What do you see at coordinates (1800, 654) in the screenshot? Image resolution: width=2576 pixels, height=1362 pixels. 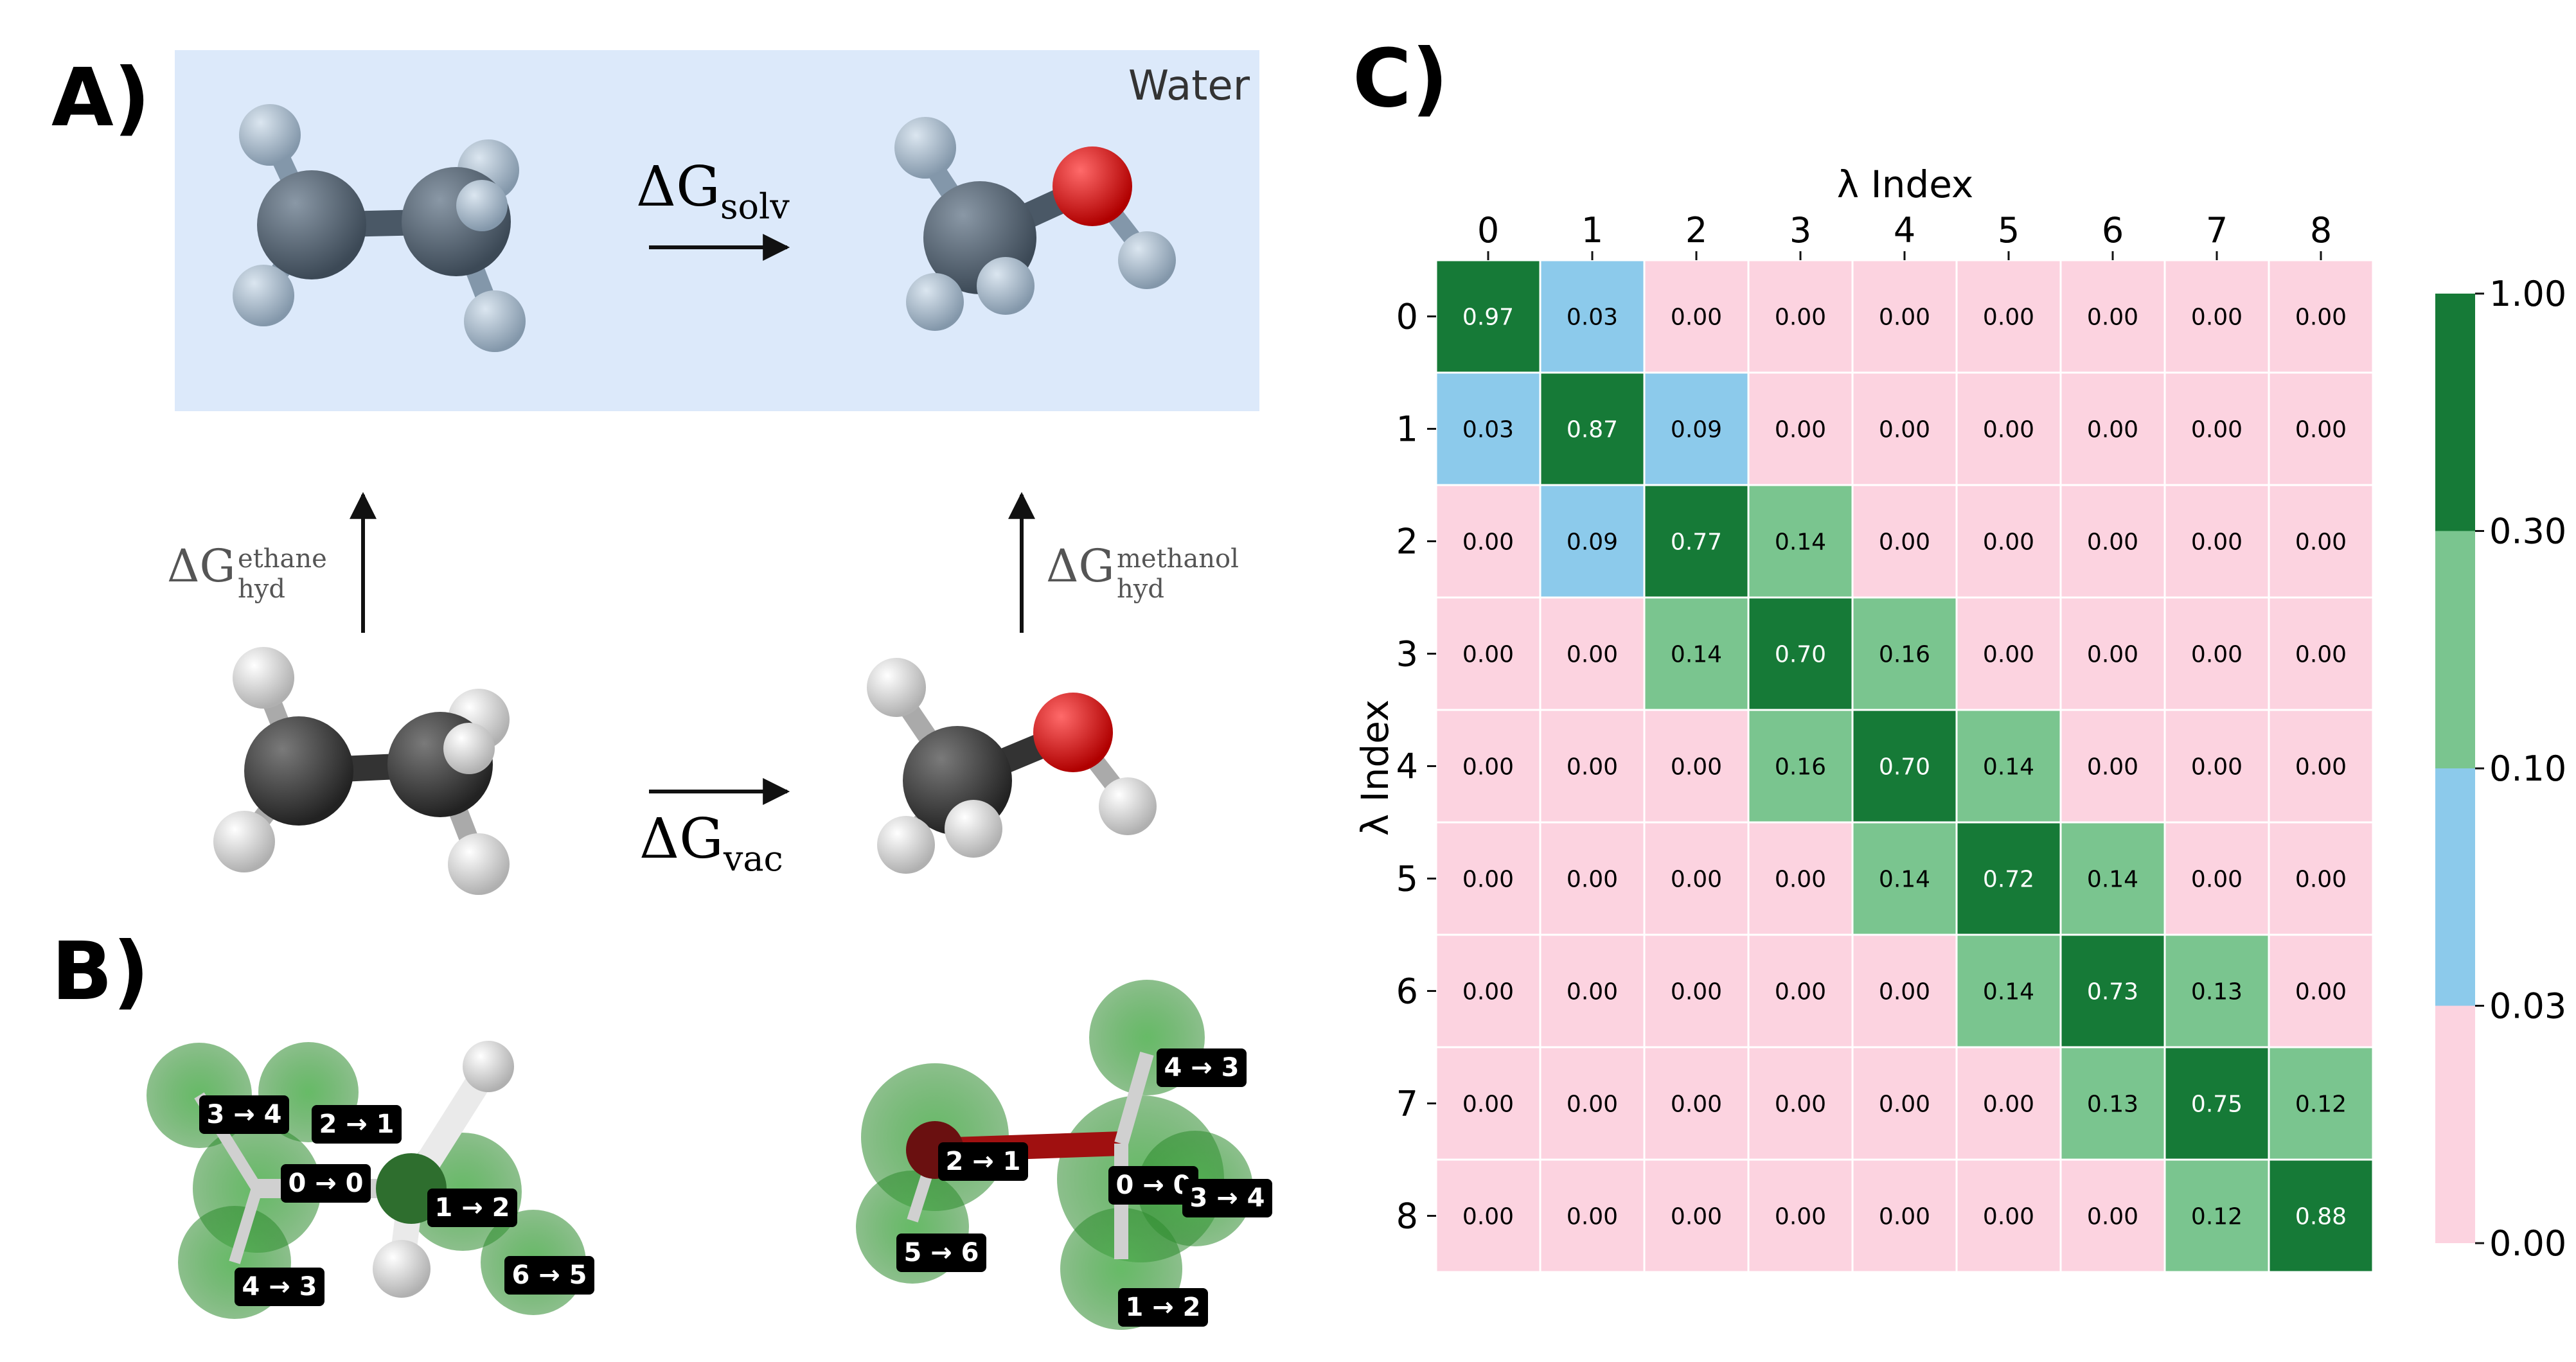 I see `heatmap-cell: 0.70` at bounding box center [1800, 654].